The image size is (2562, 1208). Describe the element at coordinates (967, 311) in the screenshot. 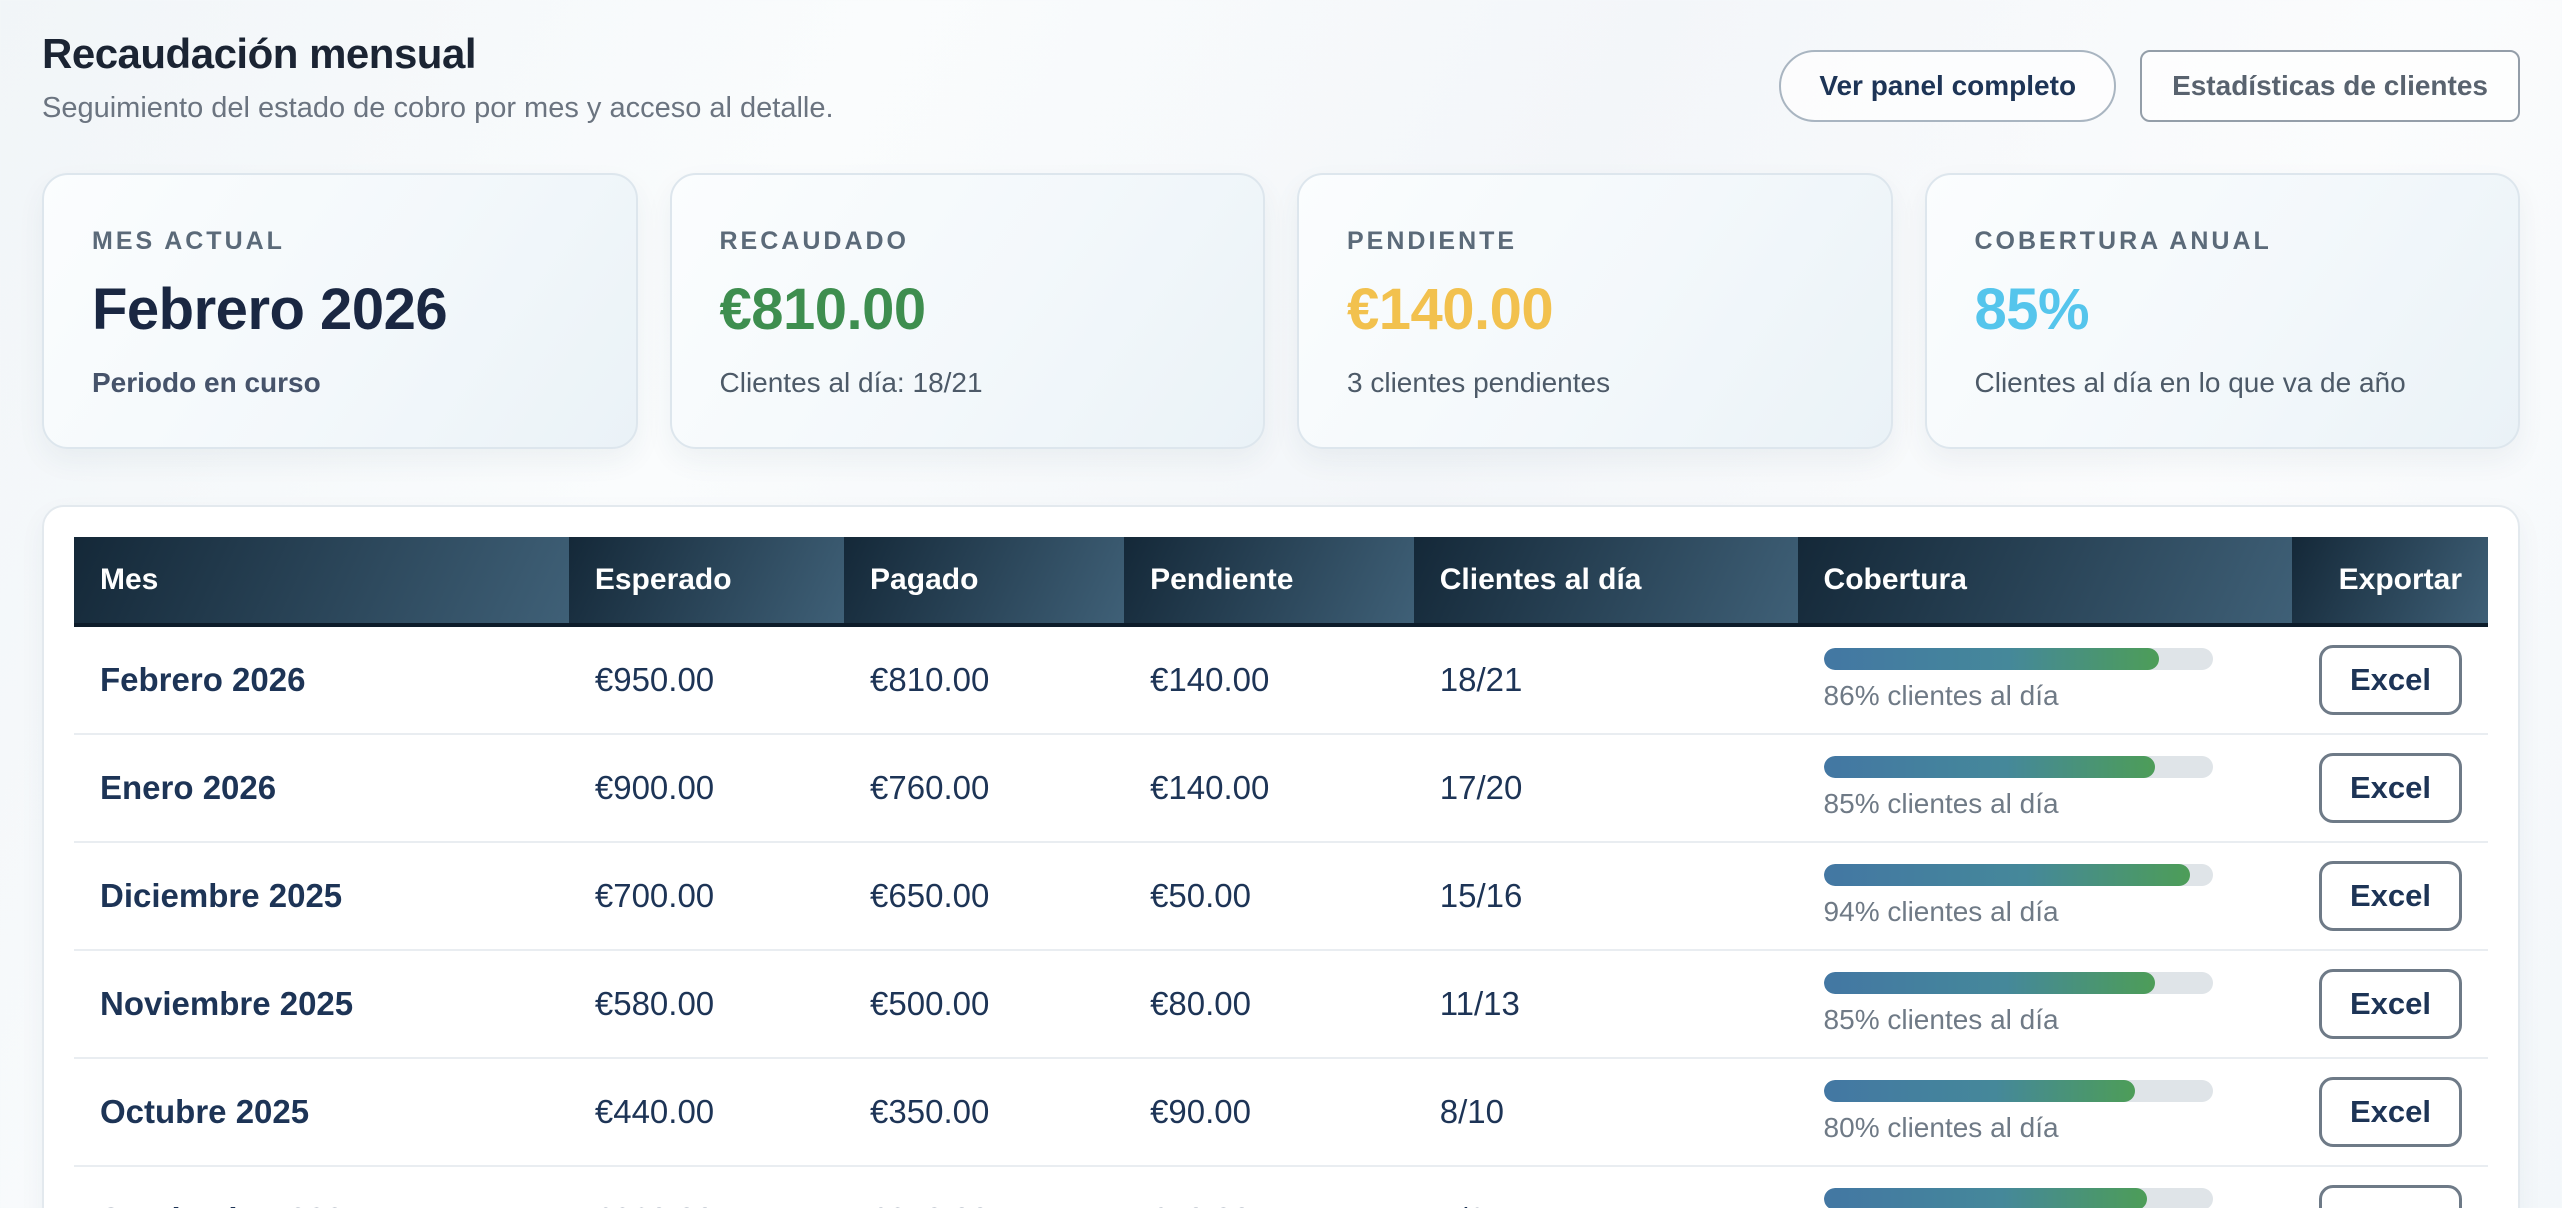

I see `card-collected: RECAUDADO €810.00 Clientes al día: 18/21` at that location.